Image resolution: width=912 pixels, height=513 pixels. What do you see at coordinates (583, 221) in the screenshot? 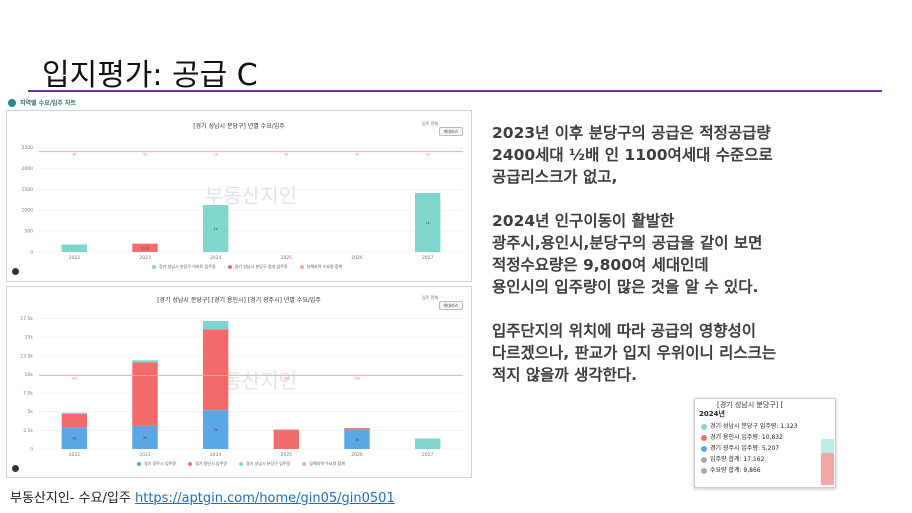
I see `body-line: 2024년 인구이동이 활발한` at bounding box center [583, 221].